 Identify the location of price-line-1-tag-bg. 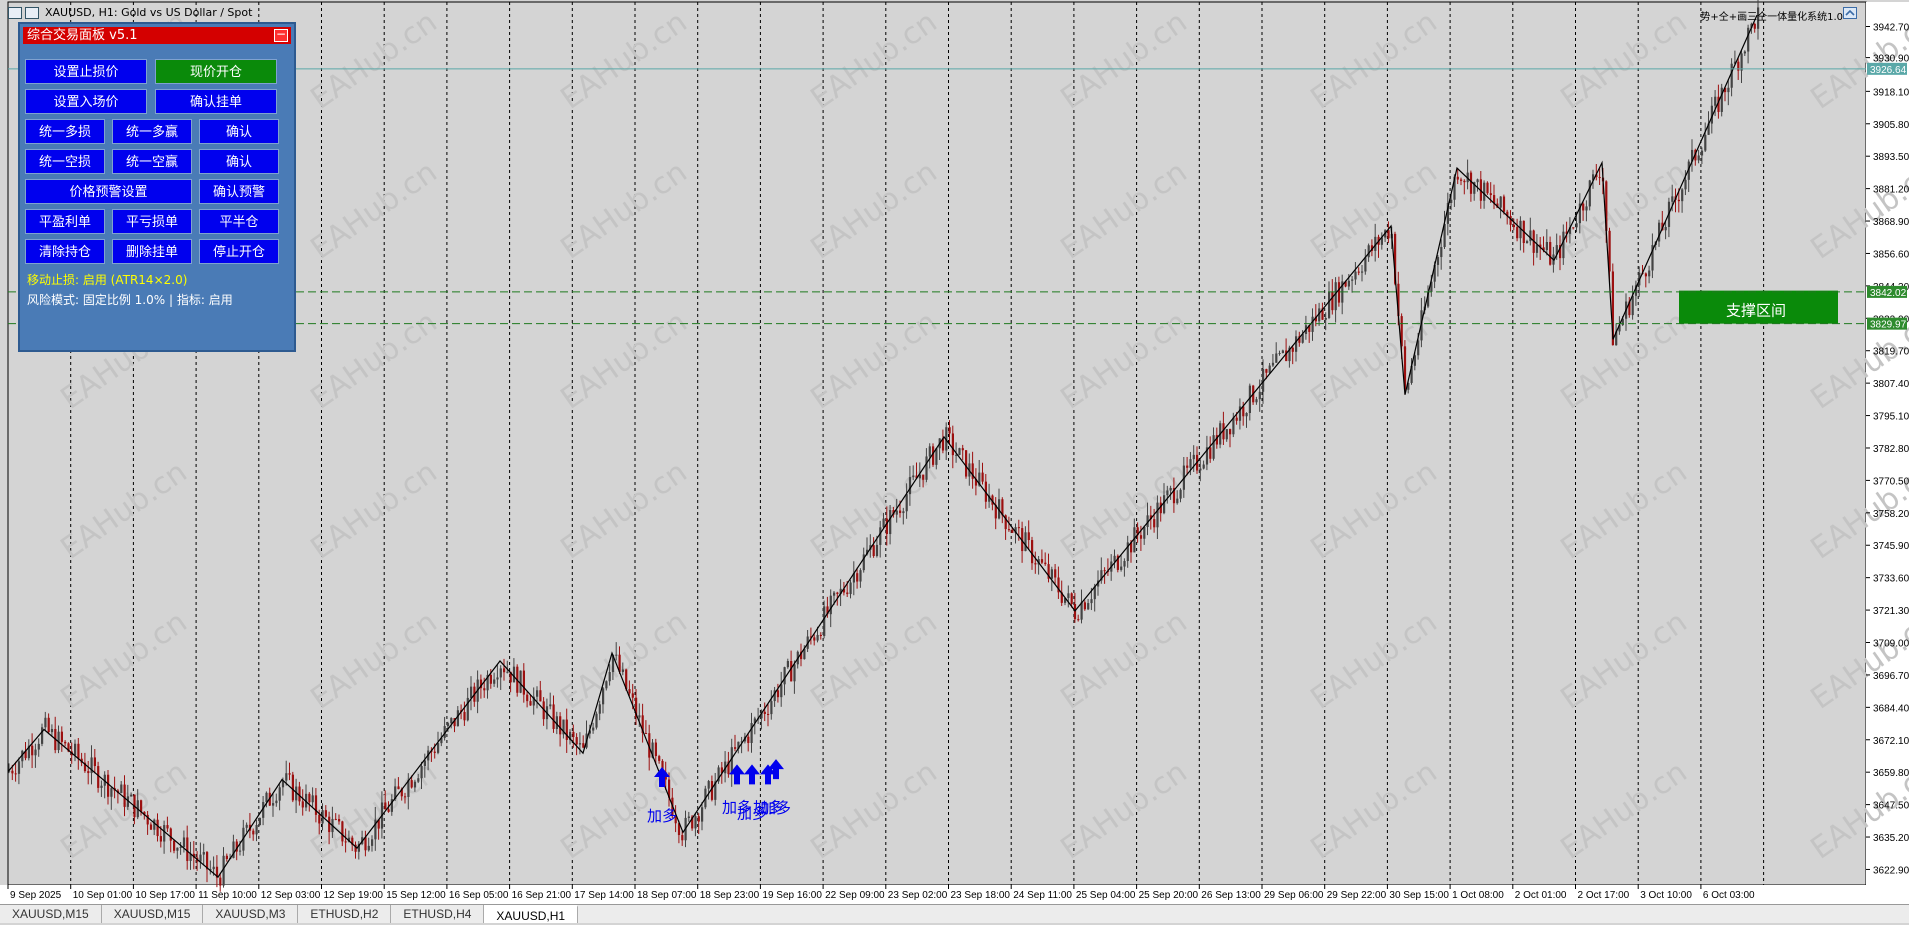
(1887, 291).